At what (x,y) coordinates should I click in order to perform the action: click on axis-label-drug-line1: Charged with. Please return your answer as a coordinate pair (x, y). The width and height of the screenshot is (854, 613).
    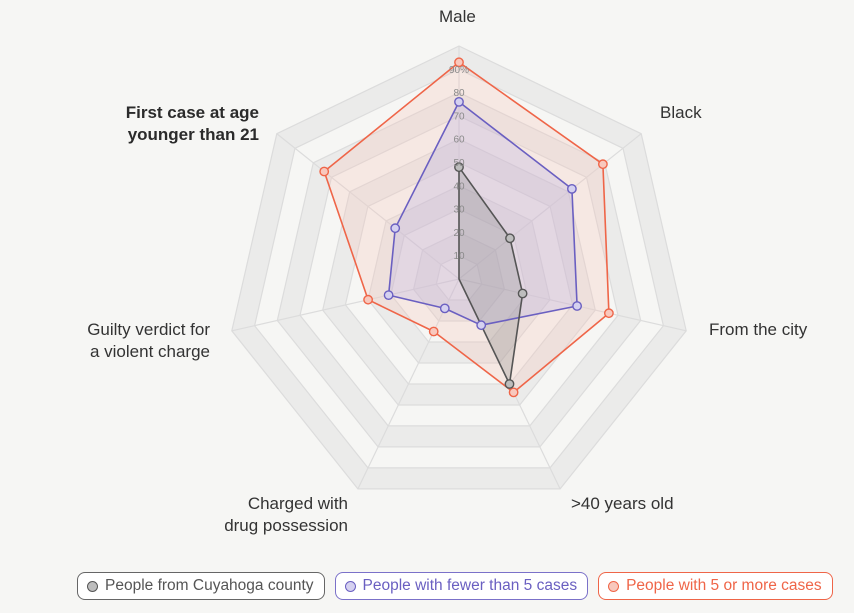
    Looking at the image, I should click on (297, 503).